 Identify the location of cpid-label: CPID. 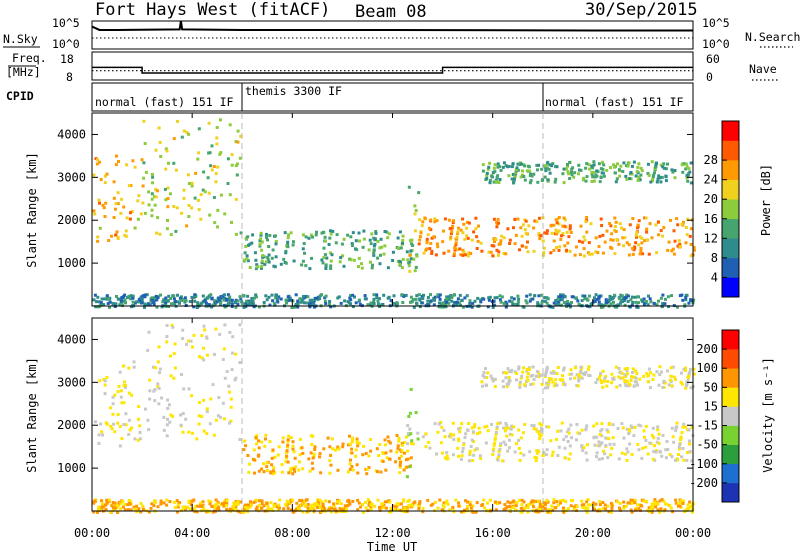
(20, 96).